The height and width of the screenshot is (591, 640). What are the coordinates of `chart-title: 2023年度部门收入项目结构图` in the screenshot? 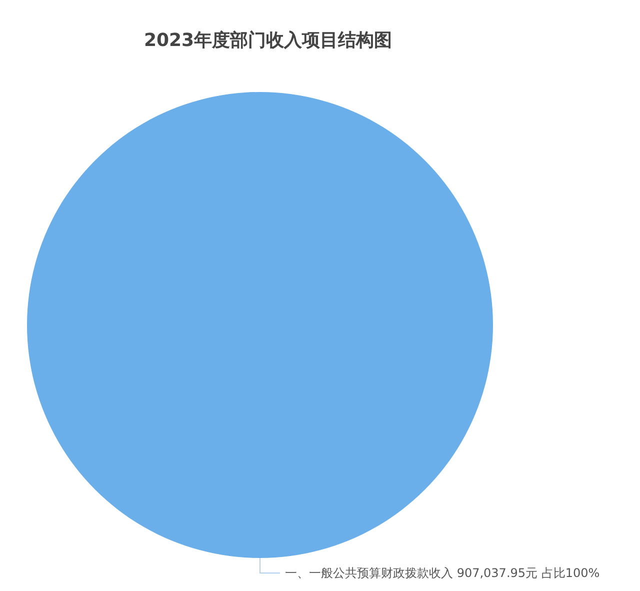 It's located at (268, 40).